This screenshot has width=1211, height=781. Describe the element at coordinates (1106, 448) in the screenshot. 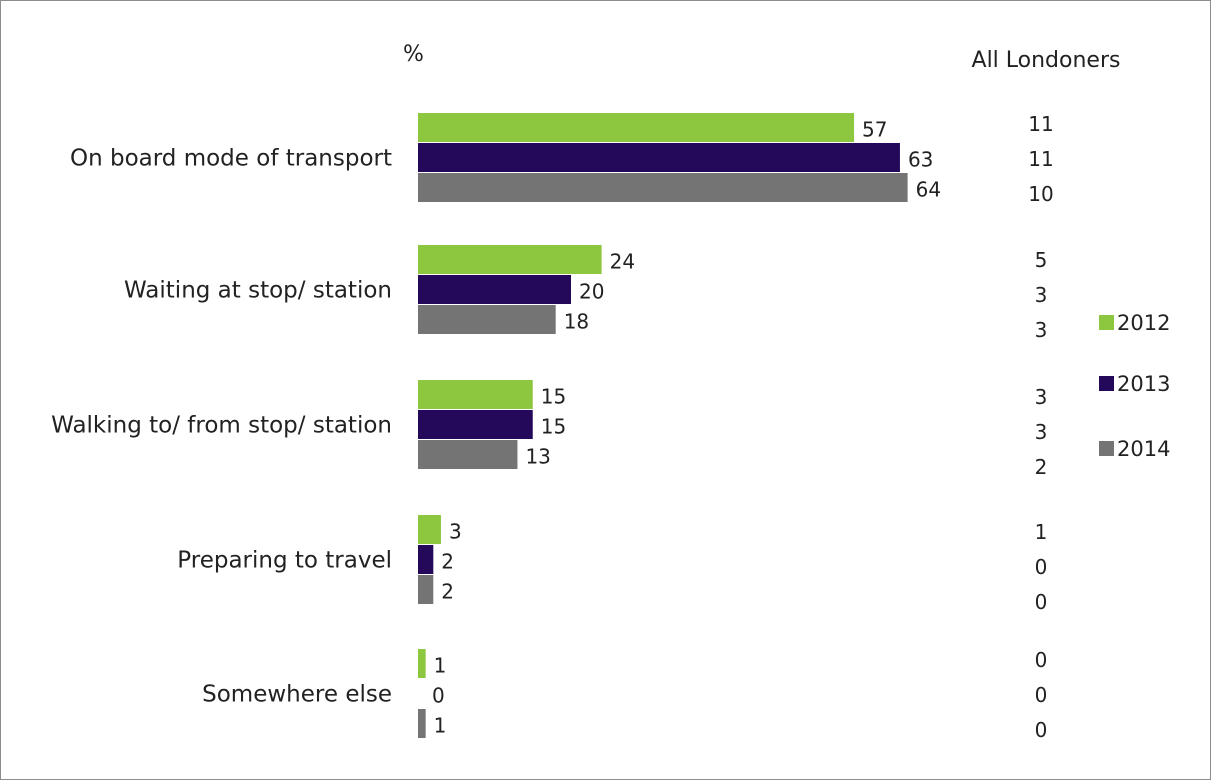

I see `legend-swatch-2014` at that location.